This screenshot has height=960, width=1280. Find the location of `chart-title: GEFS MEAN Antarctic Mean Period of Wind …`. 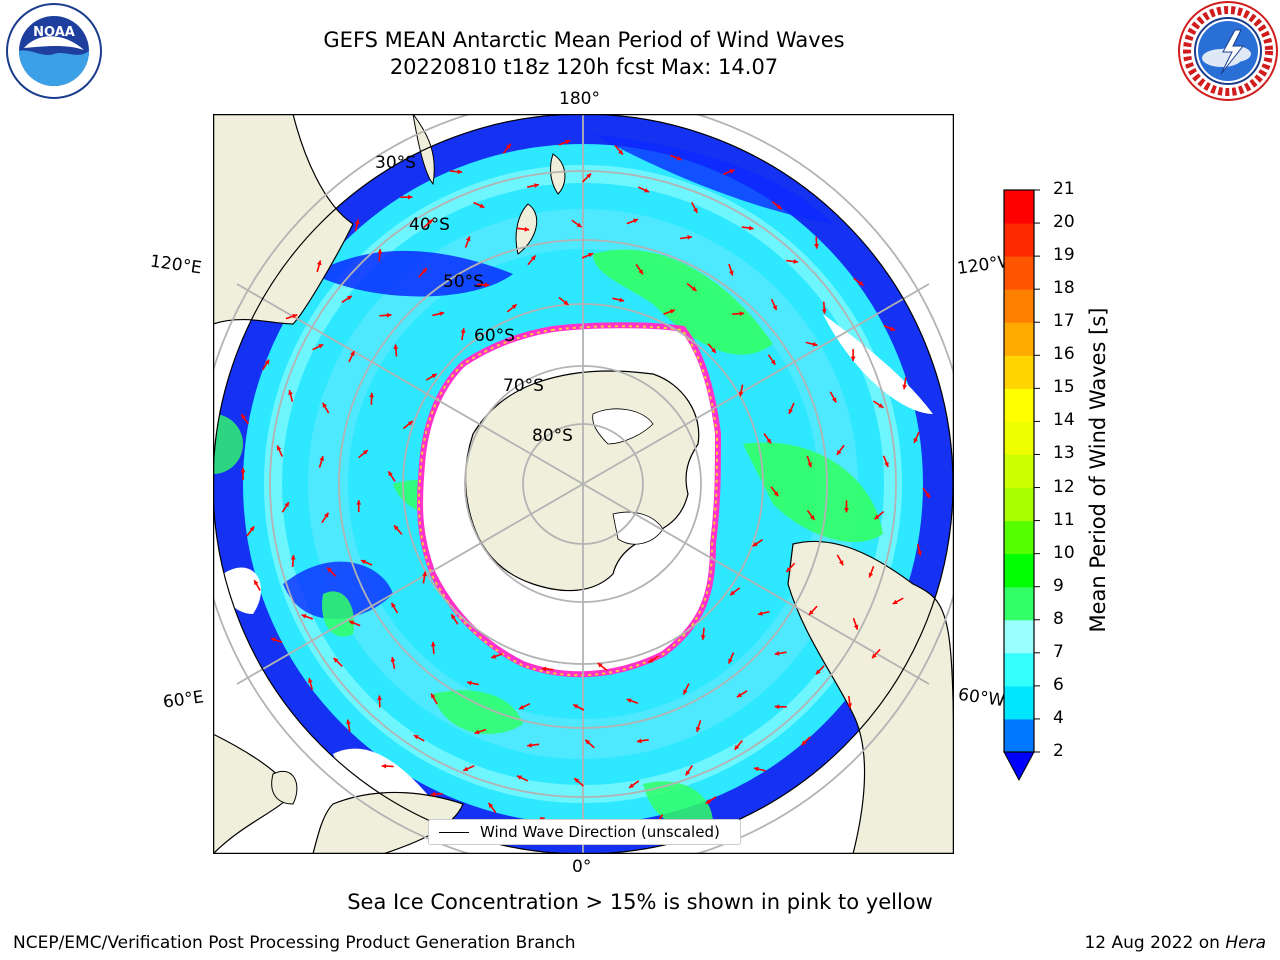

chart-title: GEFS MEAN Antarctic Mean Period of Wind … is located at coordinates (584, 40).